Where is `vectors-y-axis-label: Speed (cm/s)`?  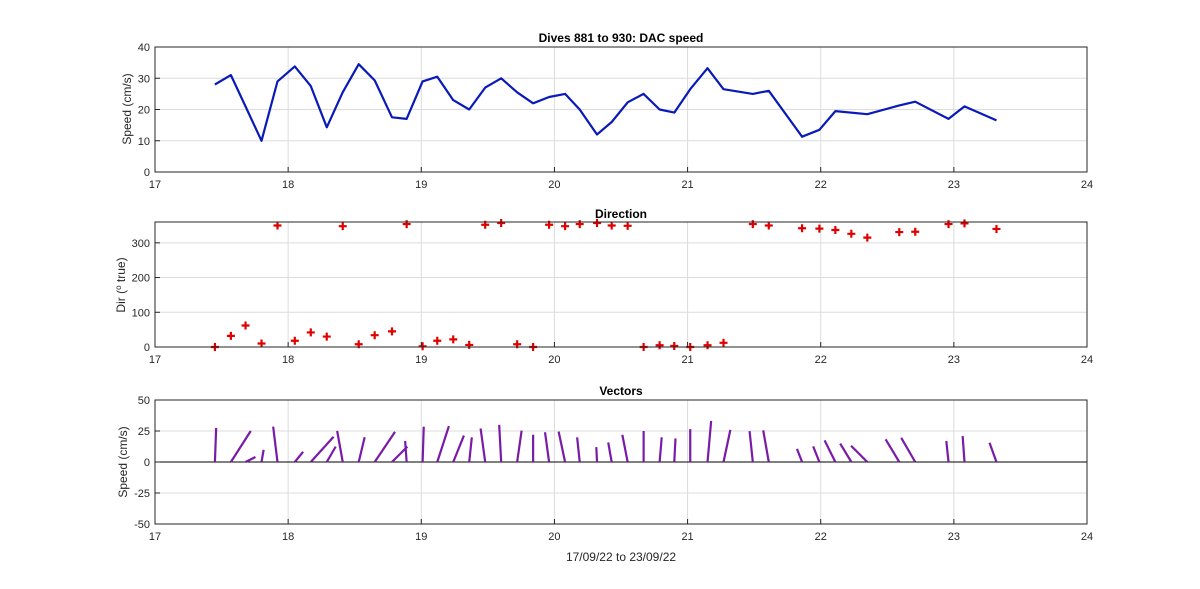
vectors-y-axis-label: Speed (cm/s) is located at coordinates (123, 461).